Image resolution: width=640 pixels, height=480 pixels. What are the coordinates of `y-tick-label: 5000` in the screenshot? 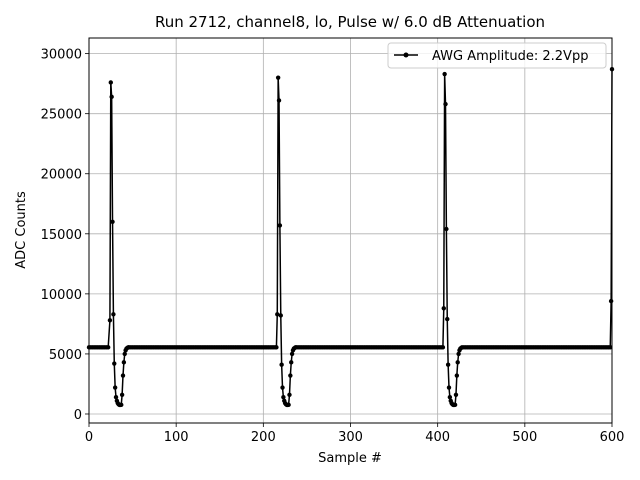 It's located at (65, 355).